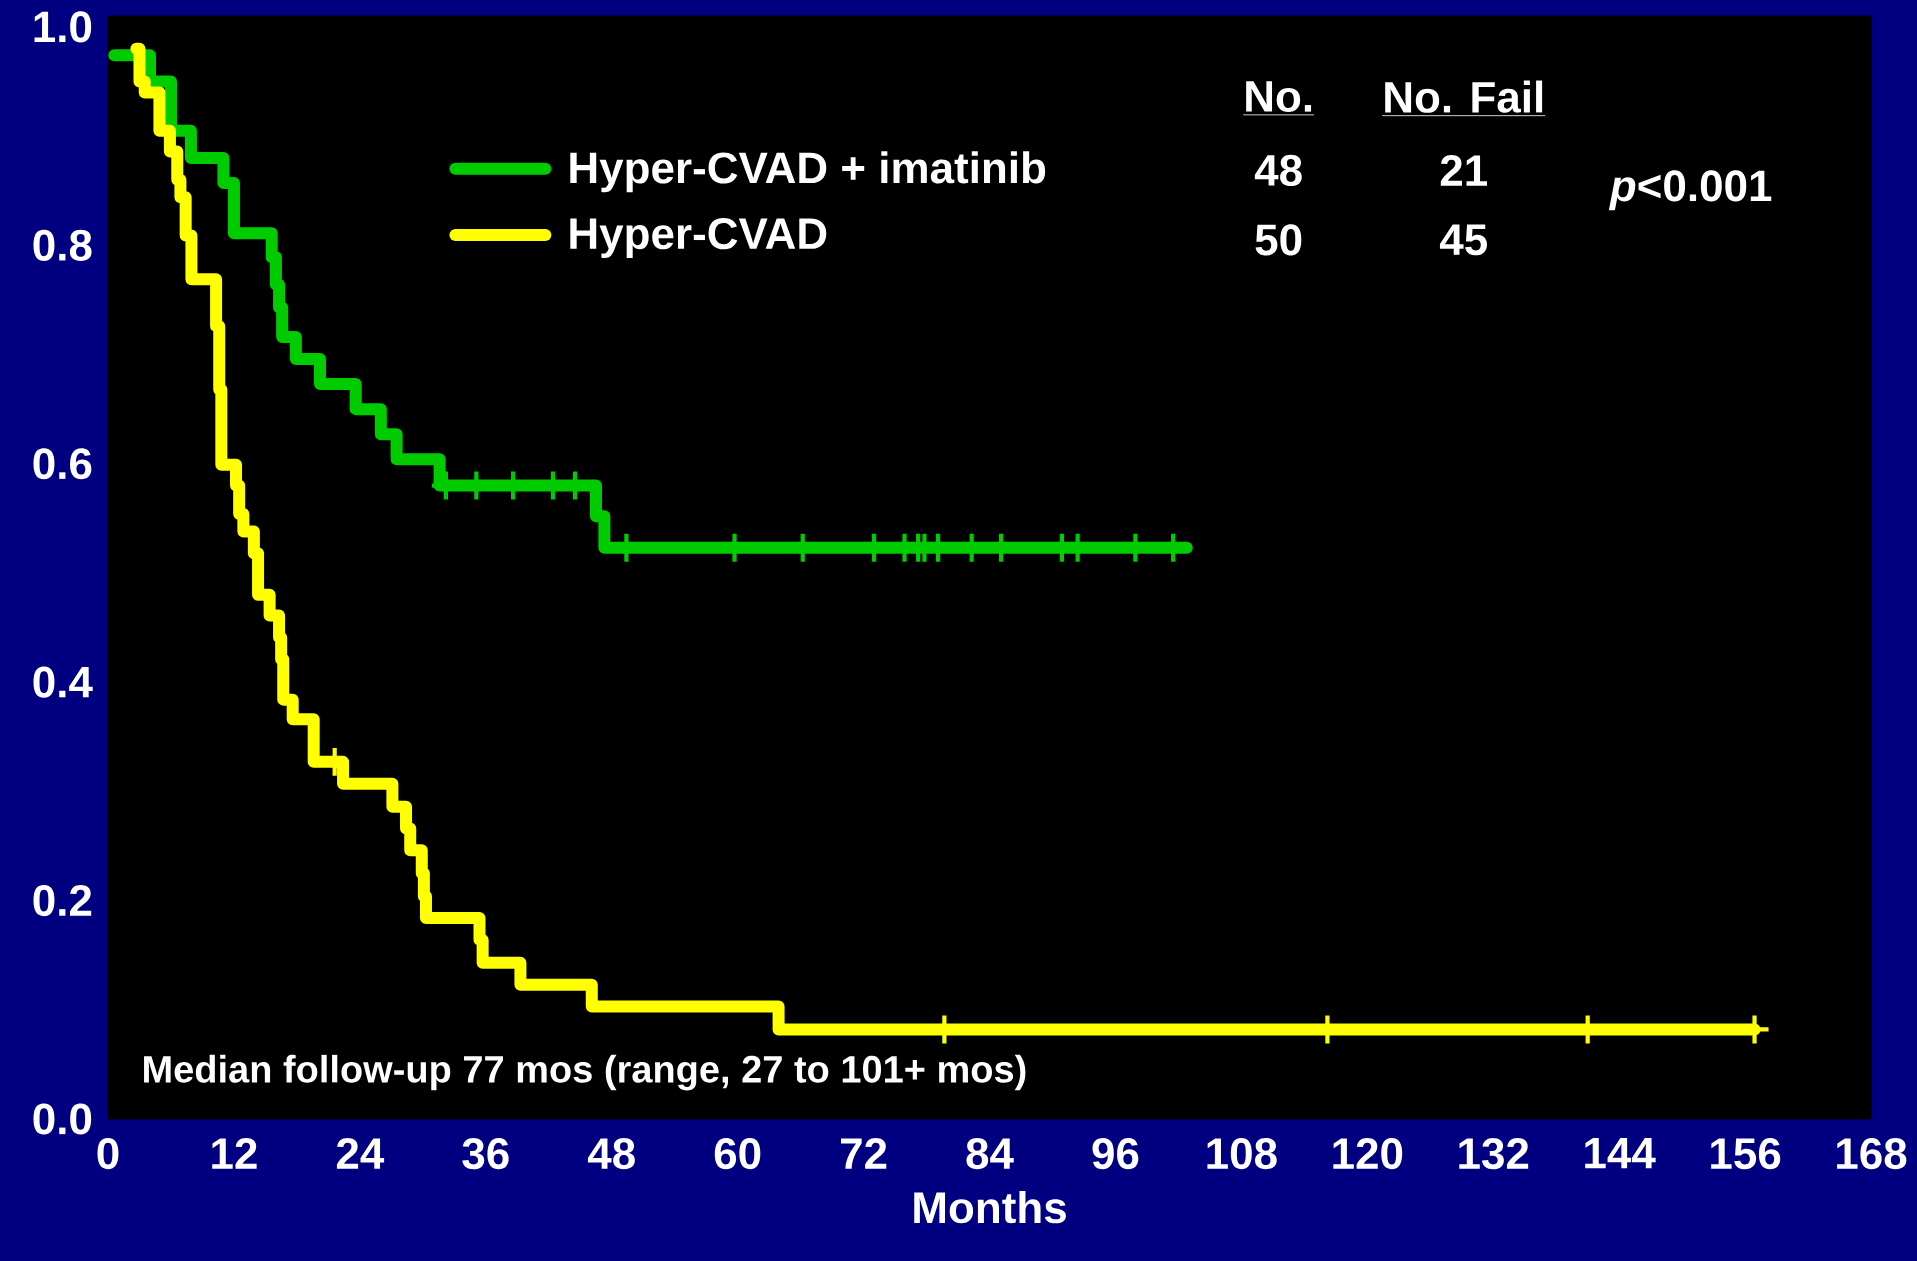 This screenshot has height=1261, width=1917. Describe the element at coordinates (990, 1154) in the screenshot. I see `x-tick-label: 84` at that location.